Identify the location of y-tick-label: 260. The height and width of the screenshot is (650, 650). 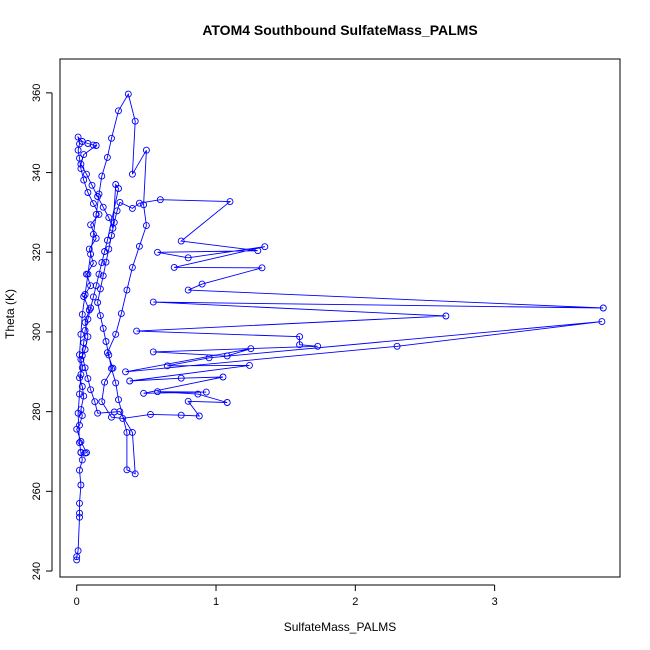
(37, 491).